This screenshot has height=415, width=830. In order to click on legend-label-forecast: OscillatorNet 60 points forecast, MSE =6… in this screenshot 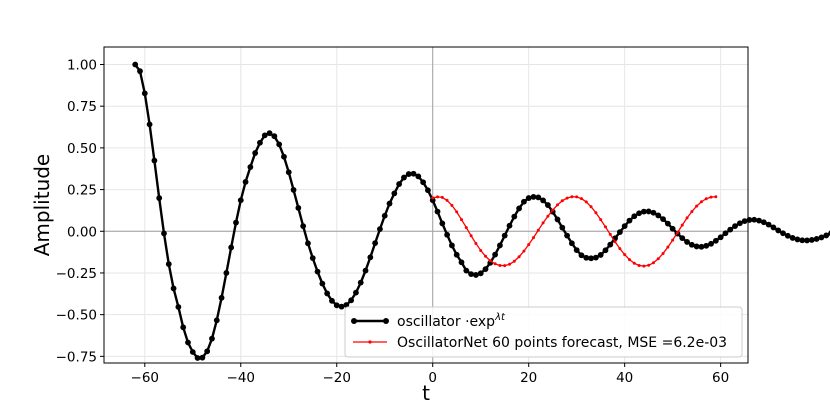, I will do `click(562, 343)`.